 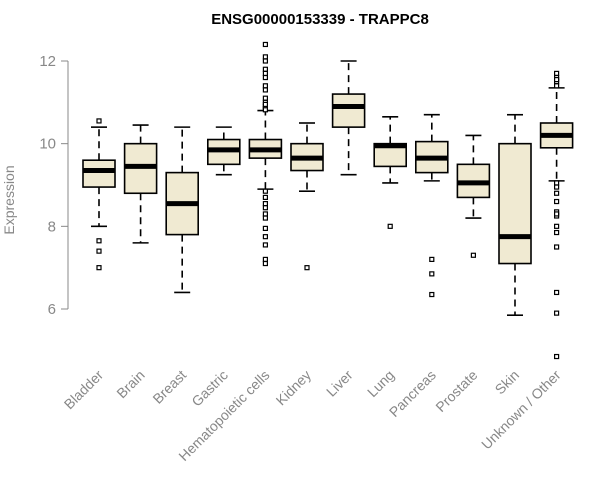 I want to click on box-liver, so click(x=348, y=118).